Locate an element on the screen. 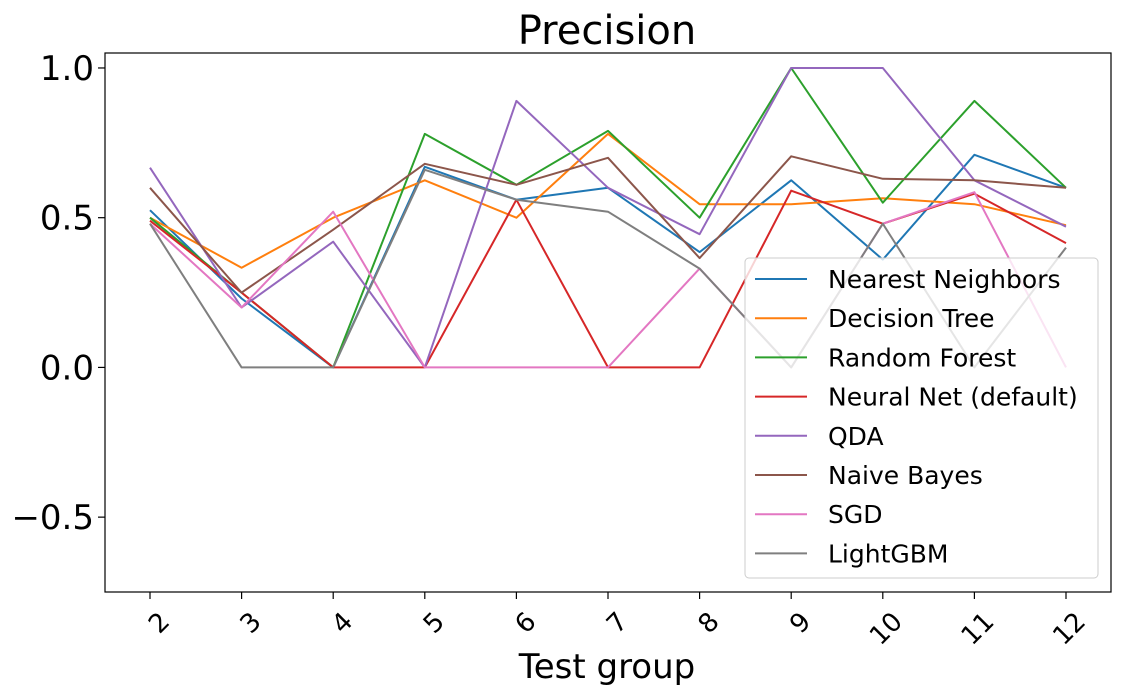 This screenshot has height=695, width=1121. x-tick-label: 7 is located at coordinates (617, 623).